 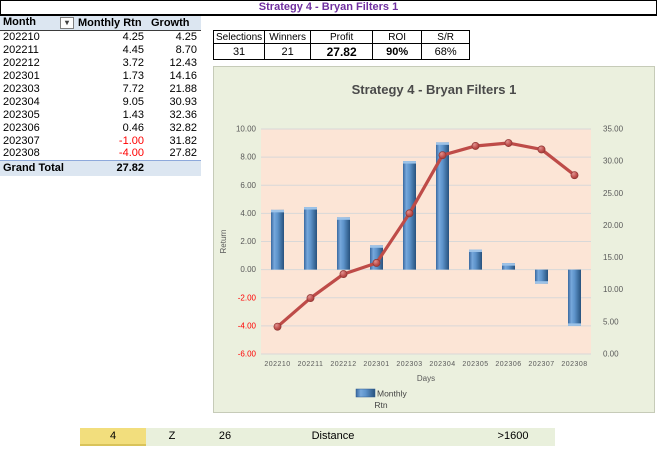 What do you see at coordinates (37, 167) in the screenshot?
I see `grand-total-label: Grand Total` at bounding box center [37, 167].